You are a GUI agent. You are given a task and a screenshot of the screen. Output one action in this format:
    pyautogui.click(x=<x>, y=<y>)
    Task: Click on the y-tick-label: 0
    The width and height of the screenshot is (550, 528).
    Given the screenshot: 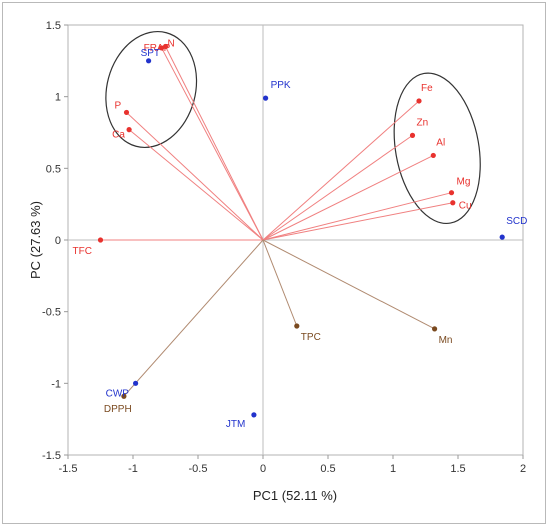 What is the action you would take?
    pyautogui.click(x=58, y=241)
    